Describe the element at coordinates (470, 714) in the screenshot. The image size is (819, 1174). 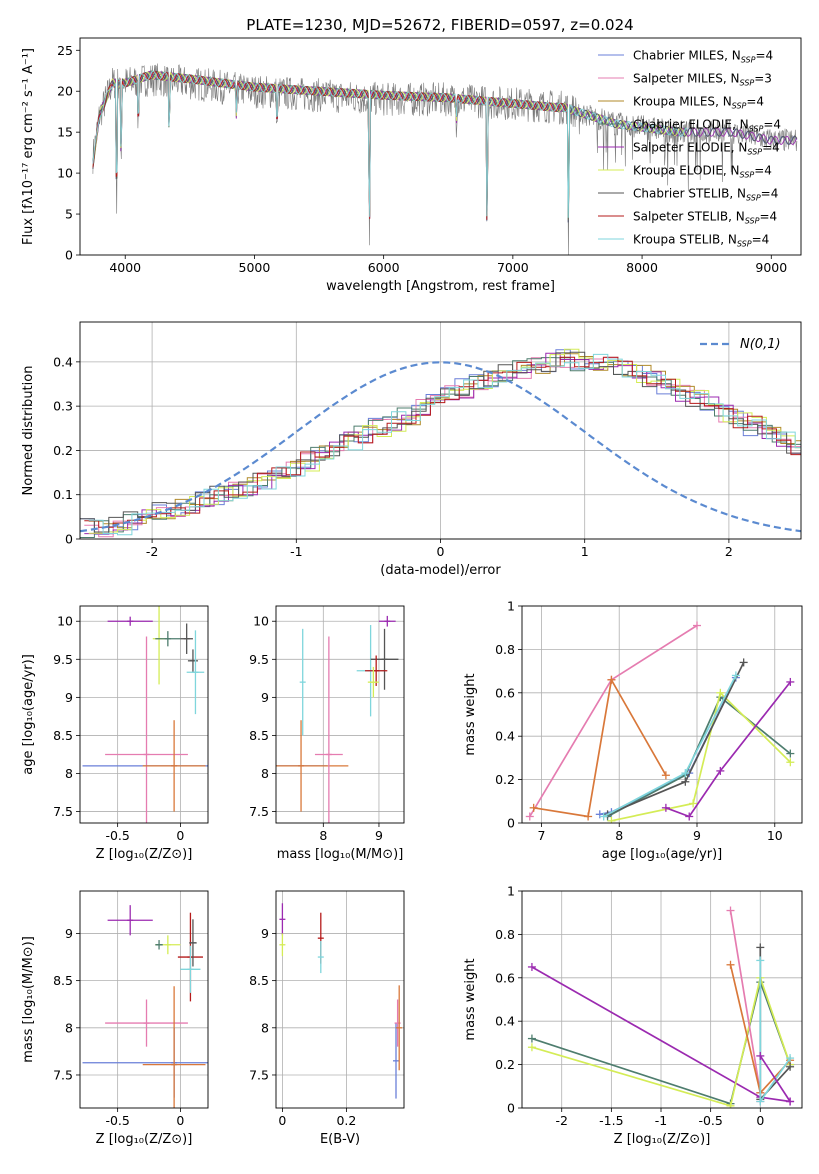
I see `y-axis-label: mass weight` at that location.